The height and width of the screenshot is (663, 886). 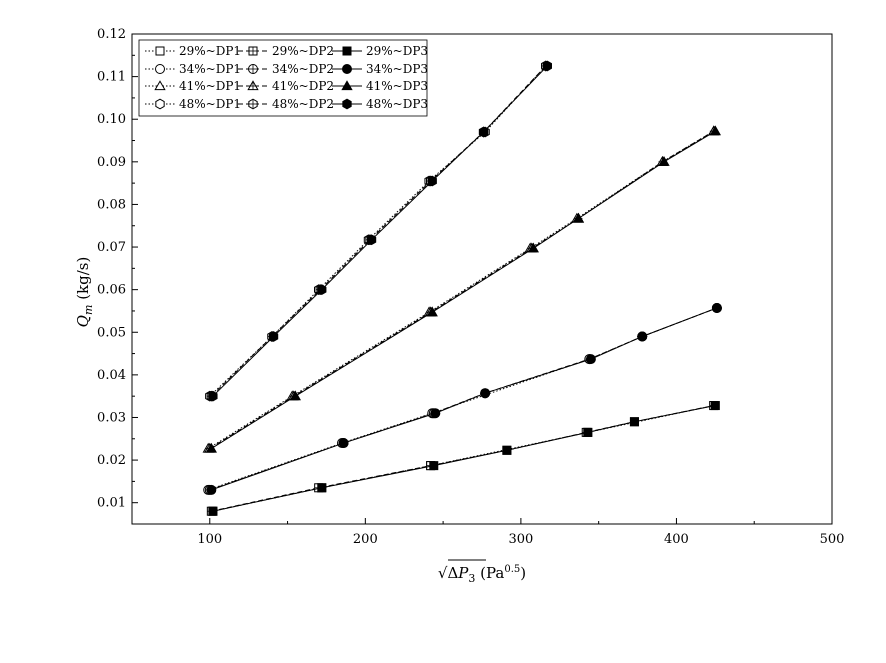 I want to click on y-tick-label: 0.06, so click(x=111, y=290).